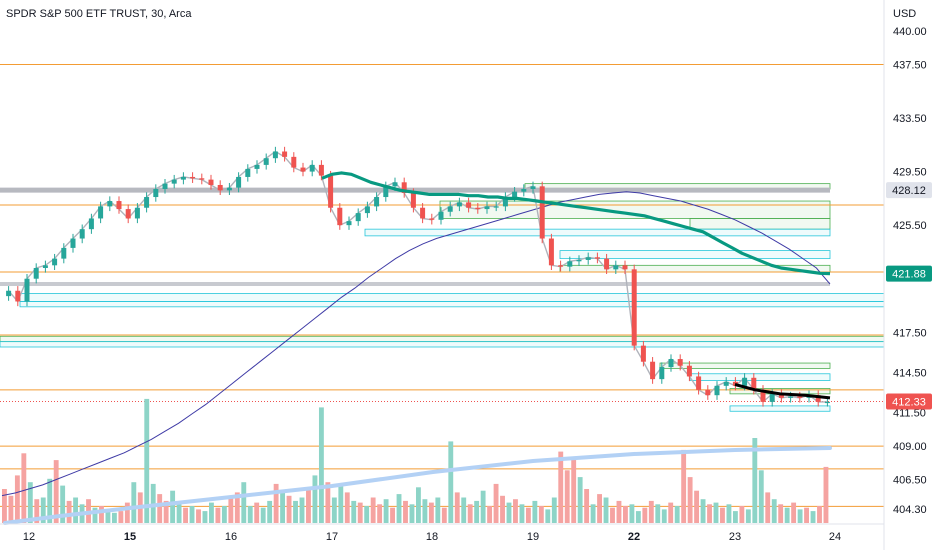 The height and width of the screenshot is (550, 932). Describe the element at coordinates (432, 537) in the screenshot. I see `x-axis-ticks: 12 15 16 17 18 19 22 23 24` at that location.